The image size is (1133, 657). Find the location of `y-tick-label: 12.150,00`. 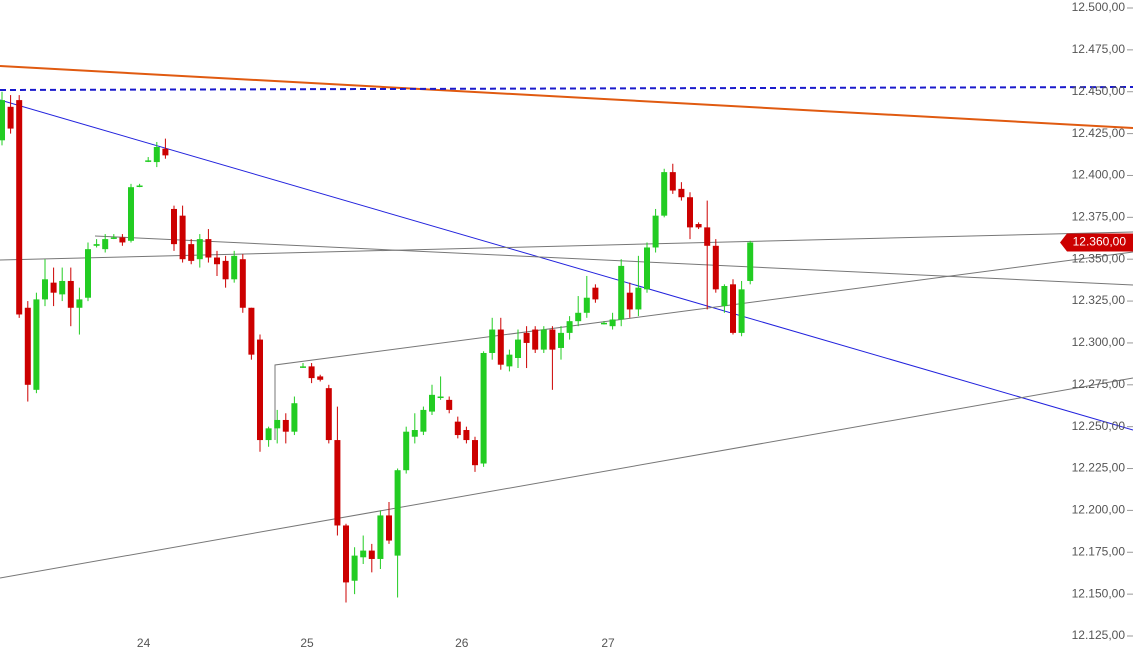

y-tick-label: 12.150,00 is located at coordinates (1099, 593).